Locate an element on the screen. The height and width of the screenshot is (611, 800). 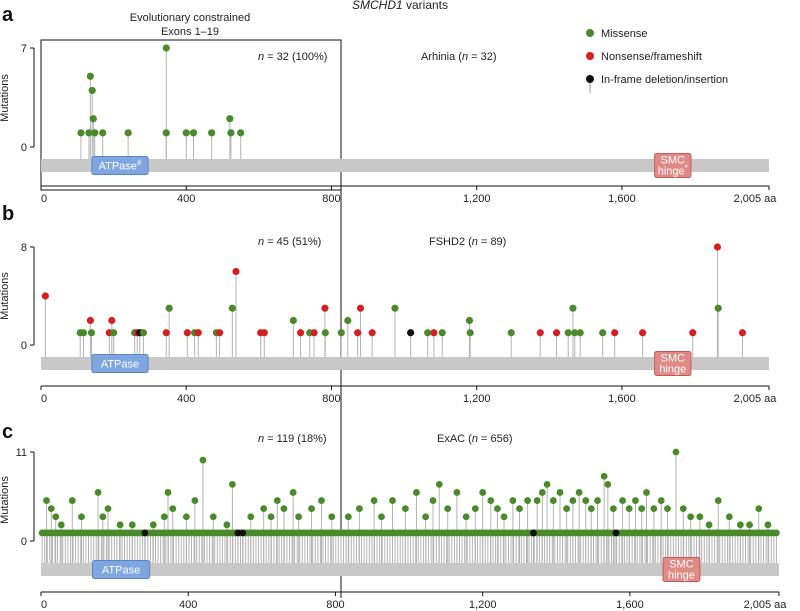
stems-a is located at coordinates (161, 103).